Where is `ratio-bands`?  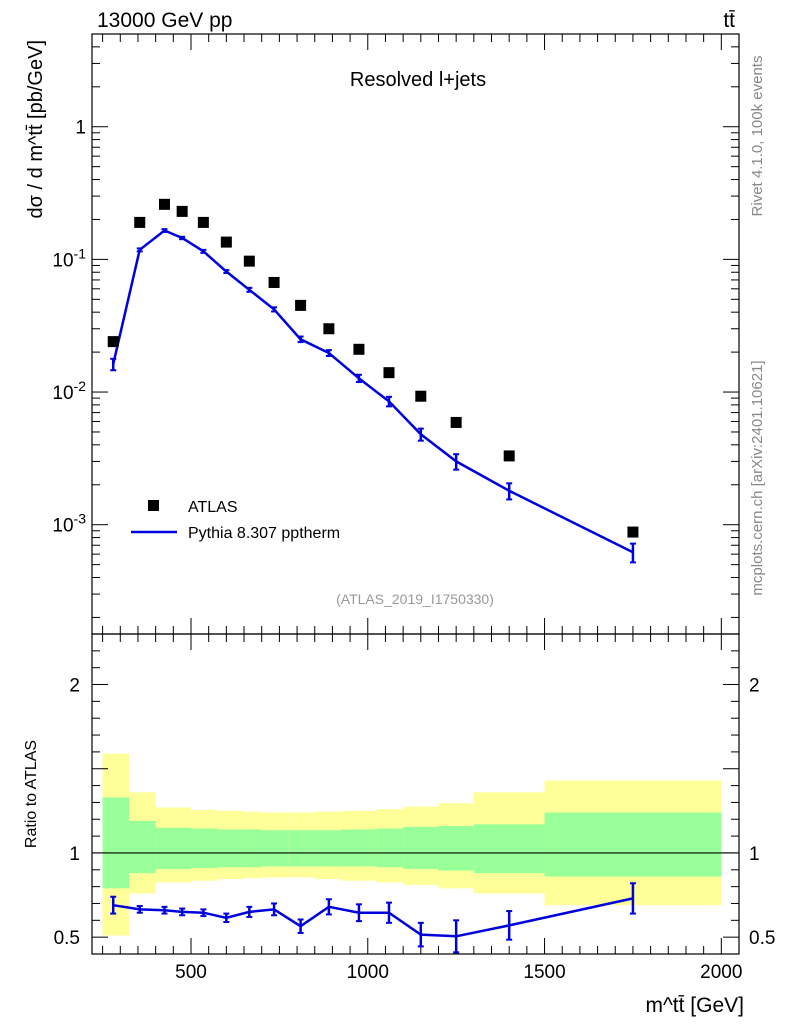
ratio-bands is located at coordinates (412, 844).